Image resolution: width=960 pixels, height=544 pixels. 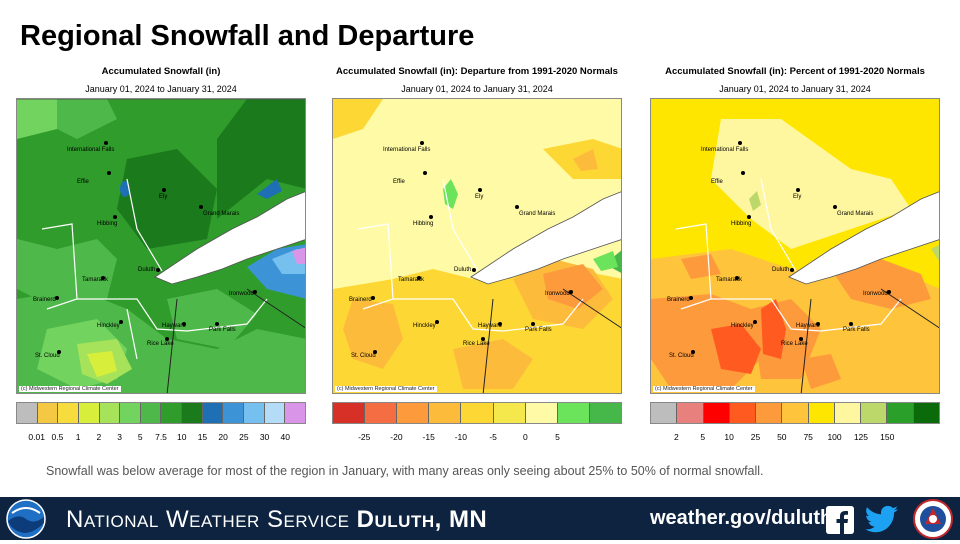 What do you see at coordinates (223, 437) in the screenshot?
I see `legend-label: 20` at bounding box center [223, 437].